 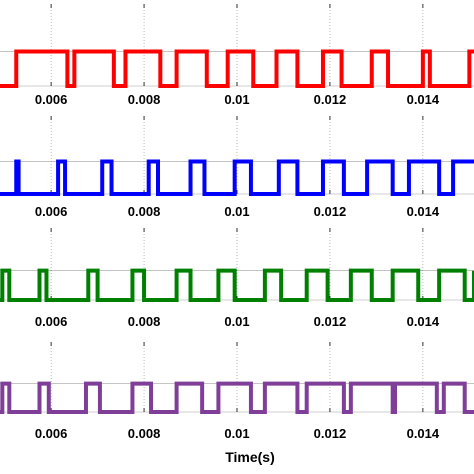 What do you see at coordinates (236, 211) in the screenshot?
I see `panel-2-tick-label-2: 0.01` at bounding box center [236, 211].